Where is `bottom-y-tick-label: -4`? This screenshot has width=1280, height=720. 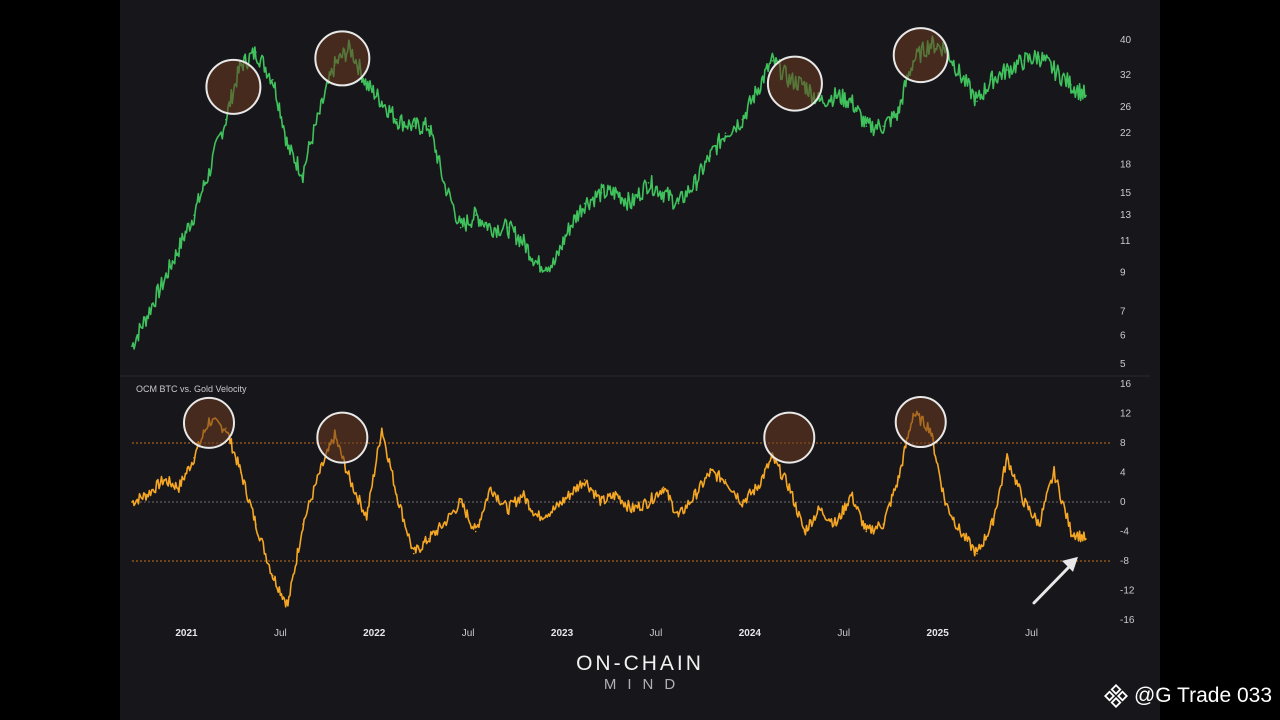 bottom-y-tick-label: -4 is located at coordinates (1124, 532).